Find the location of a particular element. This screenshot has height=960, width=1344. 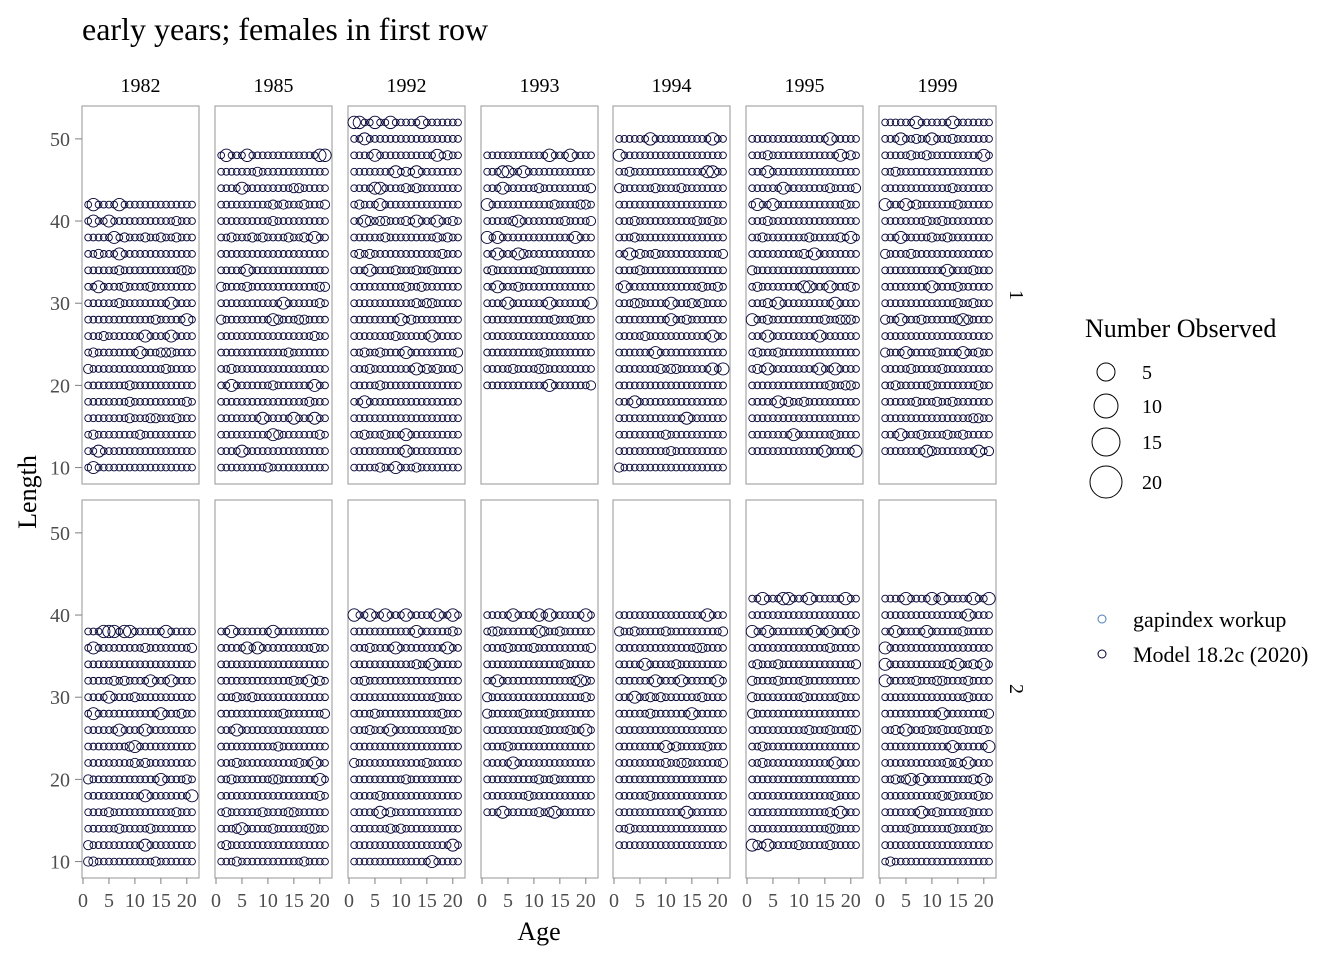

chart-title: early years; females in first row is located at coordinates (285, 29).